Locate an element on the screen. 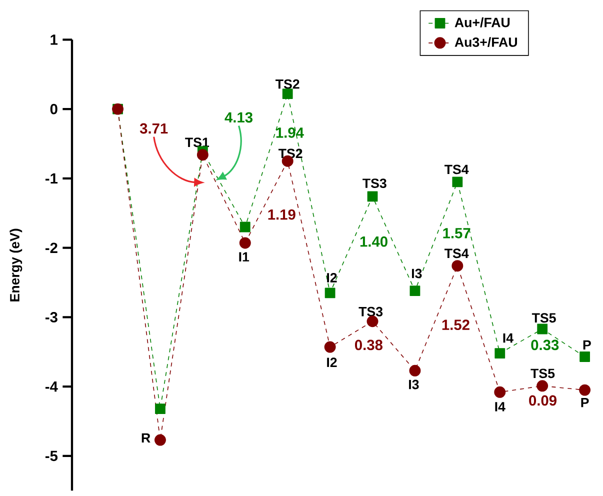 The image size is (603, 496). y-tick-label: 0 is located at coordinates (54, 109).